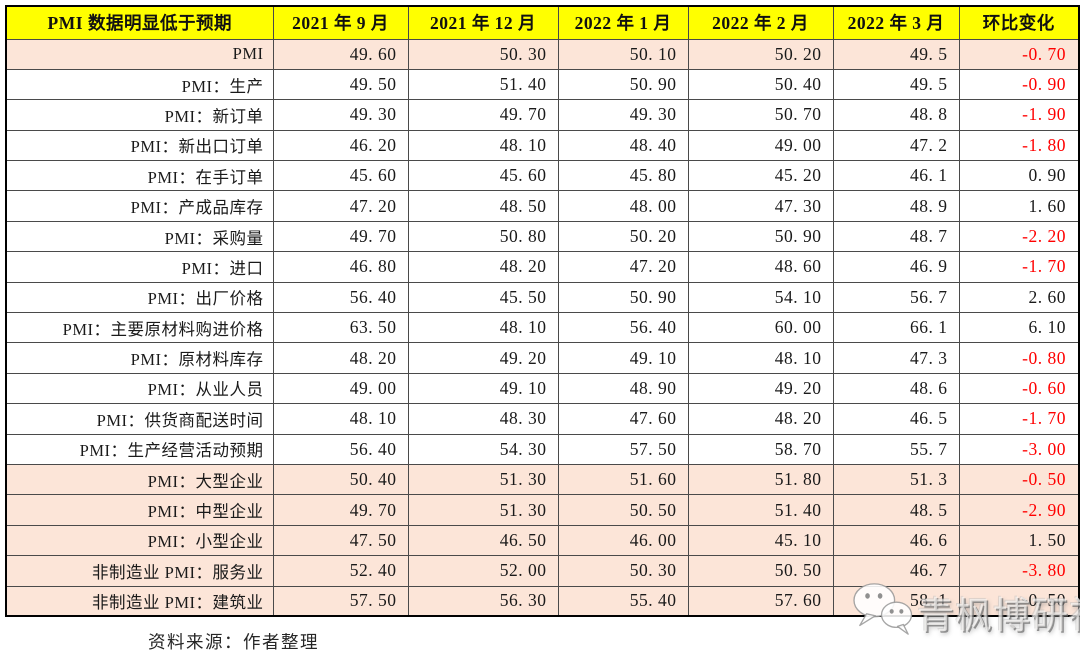  Describe the element at coordinates (760, 540) in the screenshot. I see `value-cell: 45. 10` at that location.